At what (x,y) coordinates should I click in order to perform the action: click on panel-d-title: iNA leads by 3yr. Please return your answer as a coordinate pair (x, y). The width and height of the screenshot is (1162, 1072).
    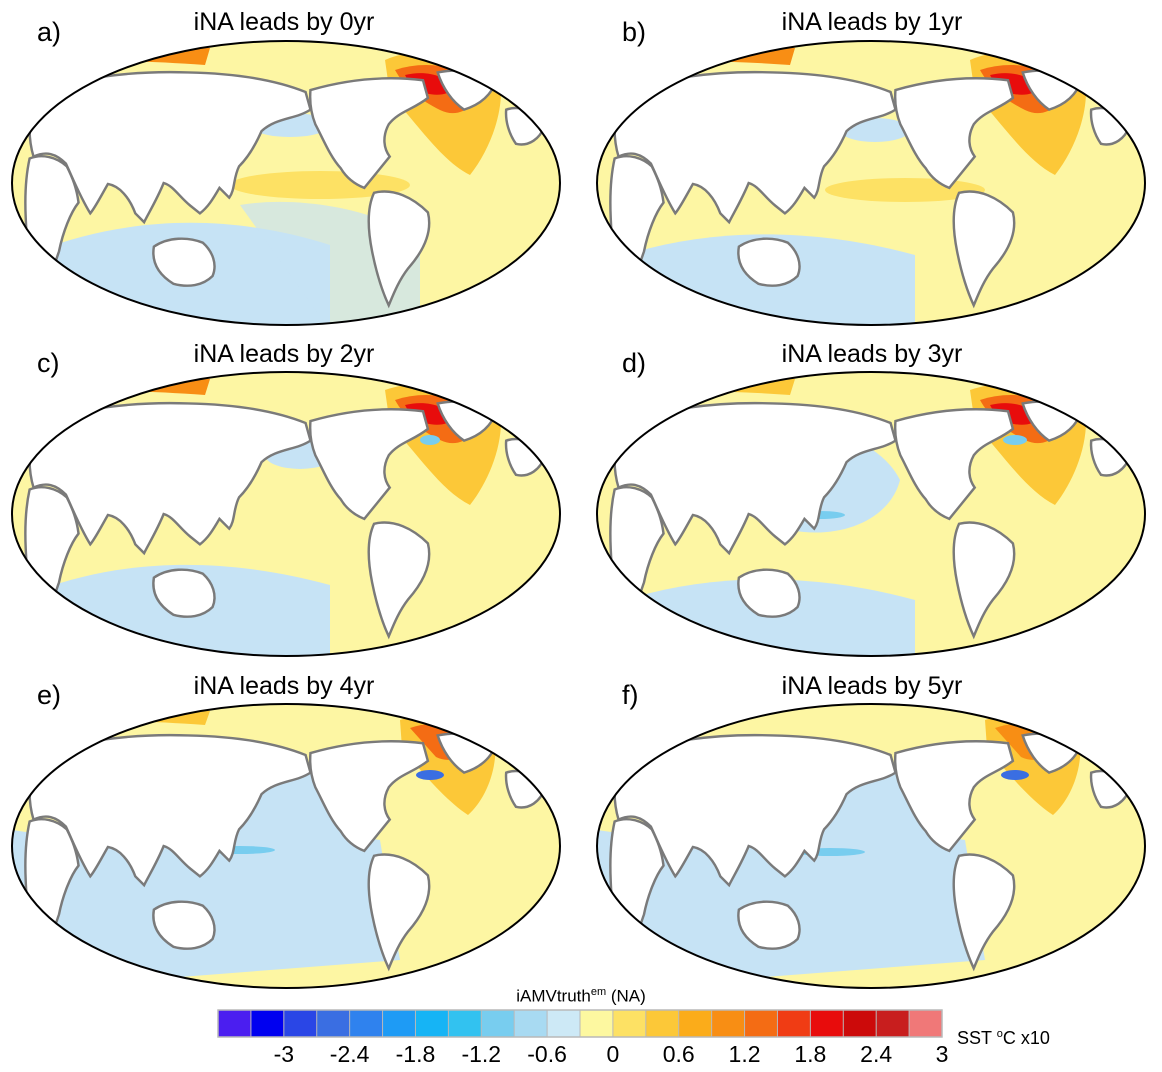
    Looking at the image, I should click on (872, 354).